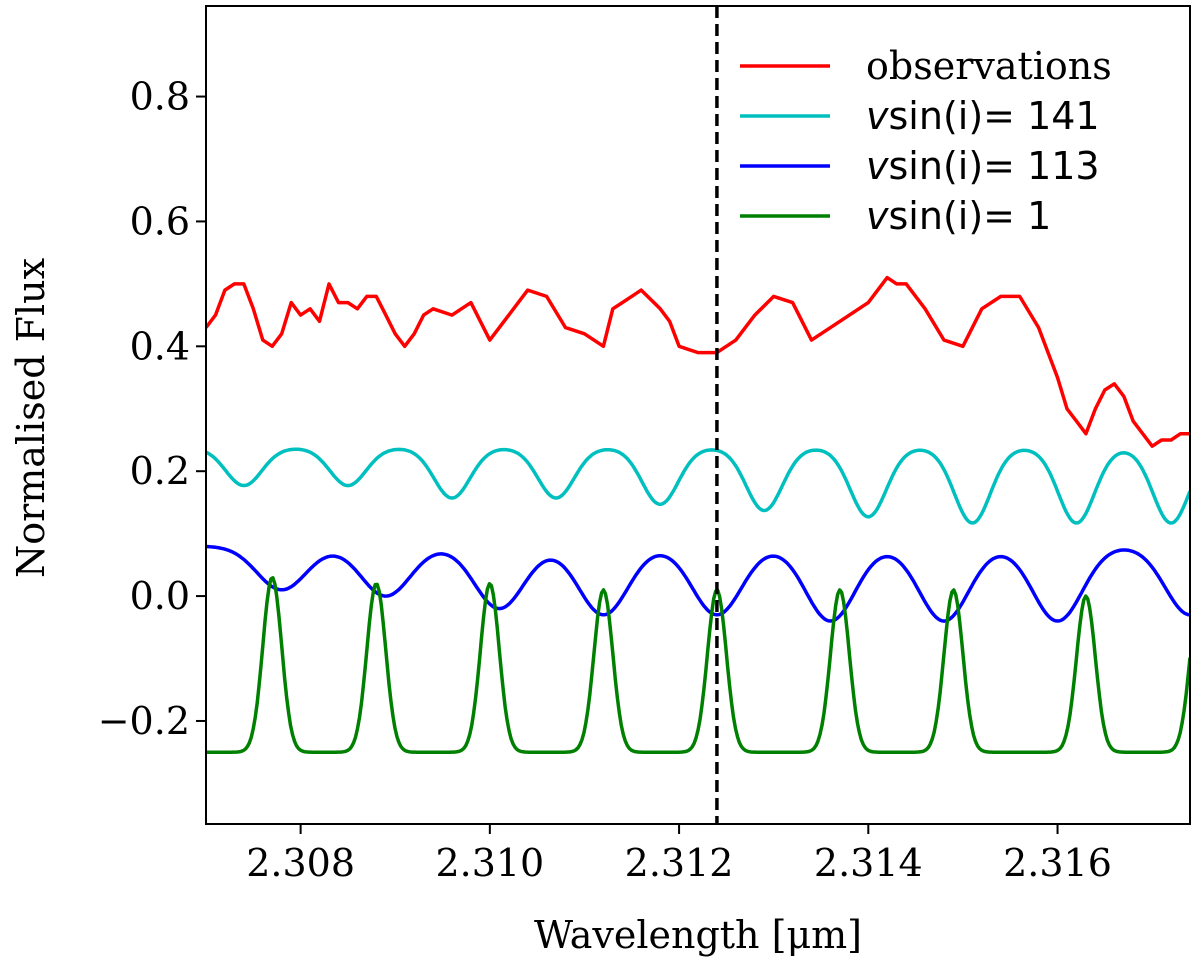 Image resolution: width=1200 pixels, height=962 pixels. I want to click on x-tick-label: 2.312, so click(679, 863).